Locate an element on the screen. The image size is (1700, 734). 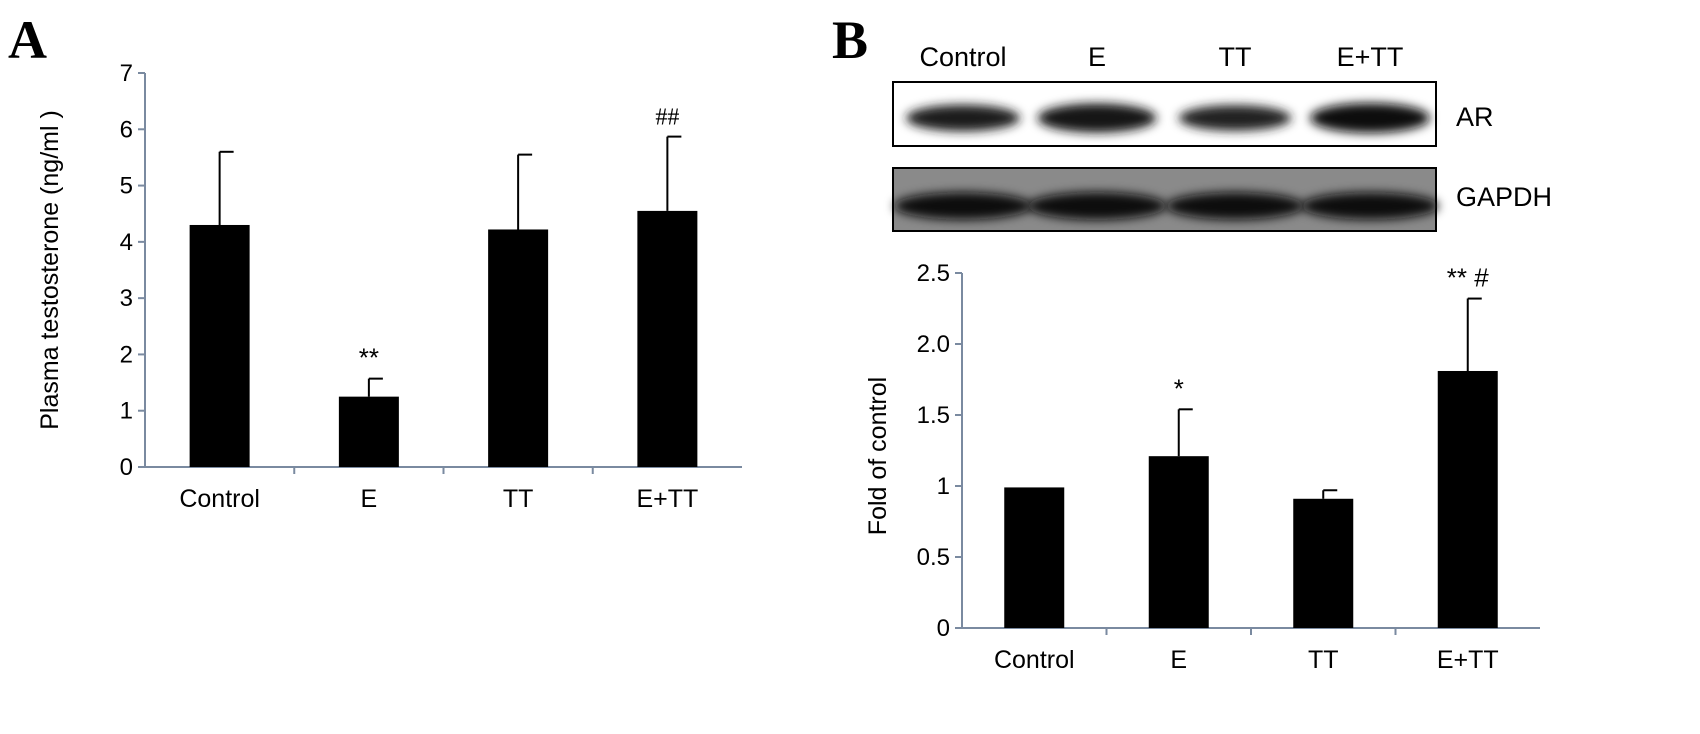
blot-lane-label: E+TT is located at coordinates (1370, 57).